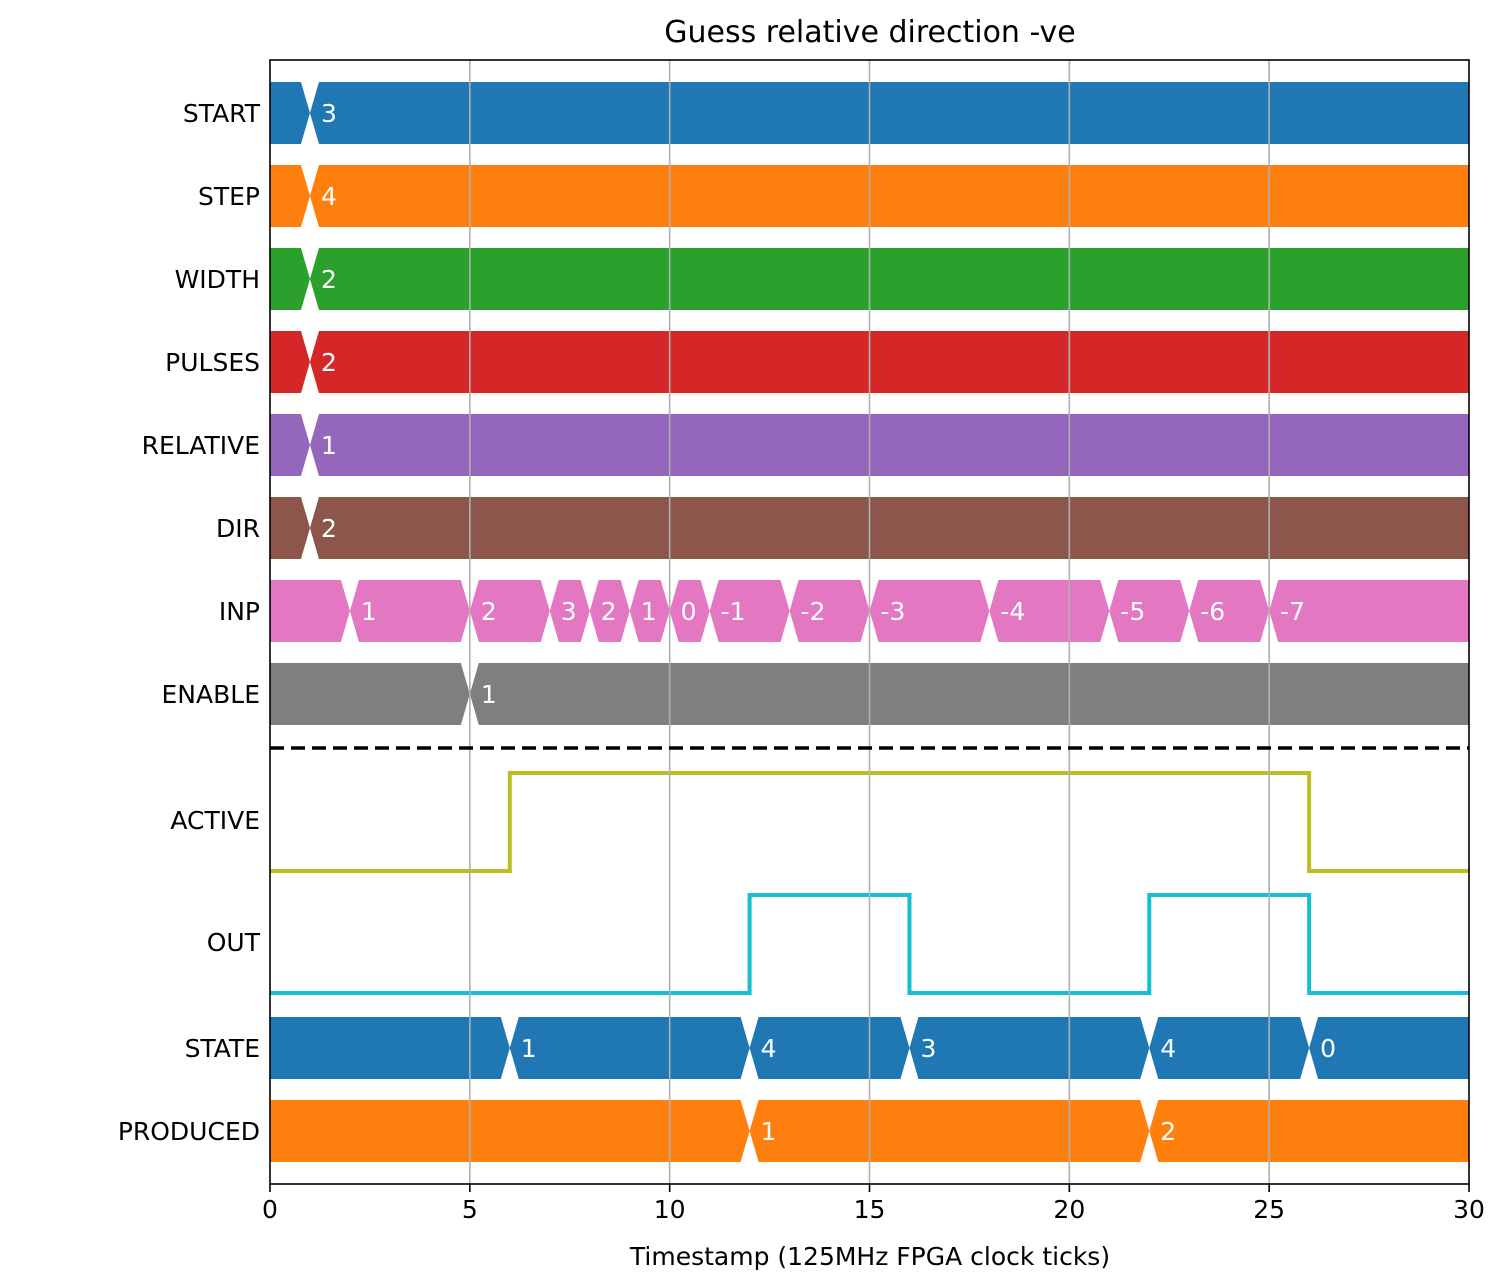 Image resolution: width=1500 pixels, height=1284 pixels. What do you see at coordinates (189, 1131) in the screenshot?
I see `row-label-produced: PRODUCED` at bounding box center [189, 1131].